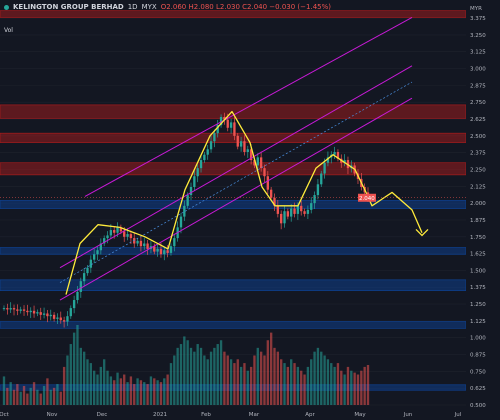 The image size is (500, 420). Describe the element at coordinates (478, 137) in the screenshot. I see `y-tick-label: 2.500` at that location.